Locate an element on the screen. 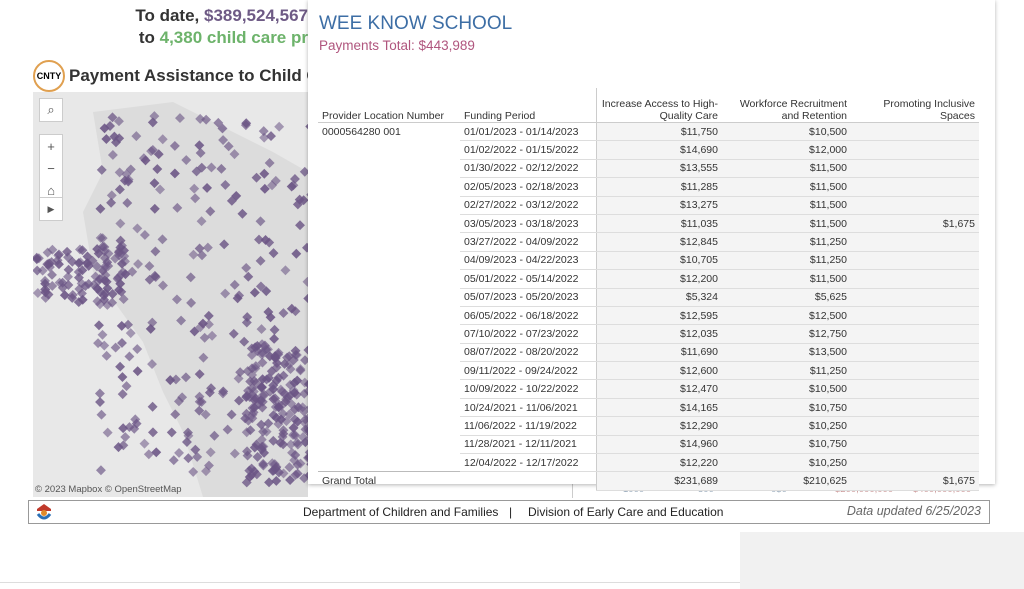 The image size is (1024, 589). play-icon: ▶ is located at coordinates (51, 209).